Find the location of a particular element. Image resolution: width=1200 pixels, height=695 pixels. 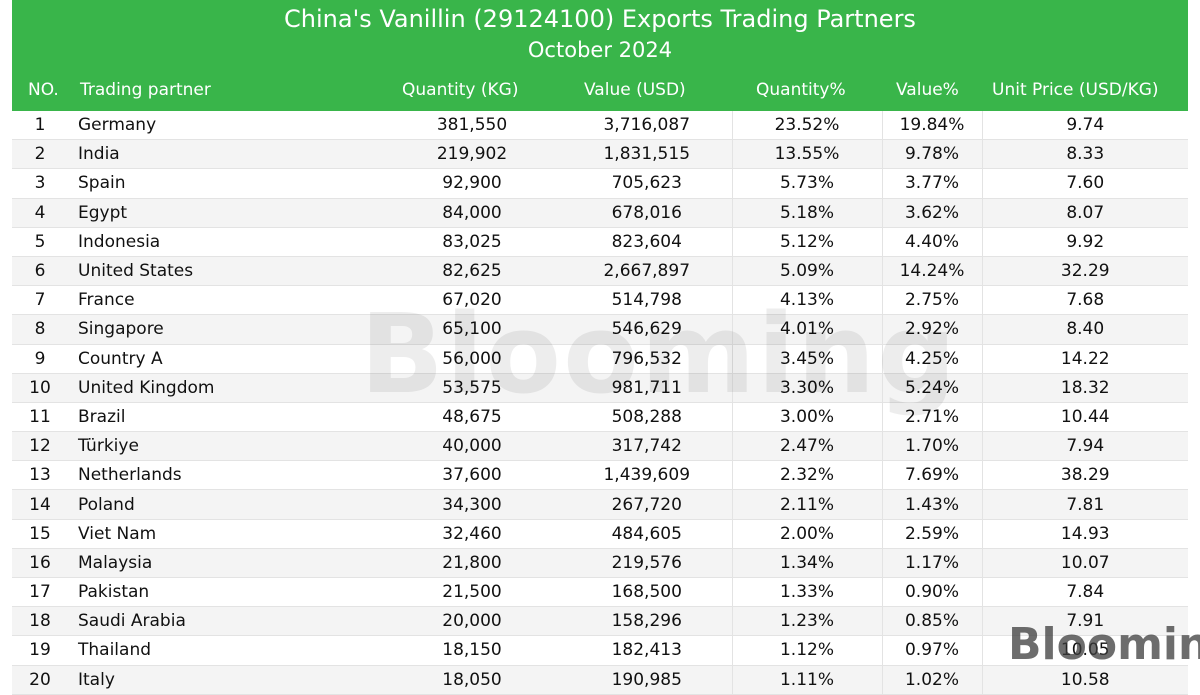

table-row: 9 Country A 56,000 796,532 3.45% 4.25% 14.22 is located at coordinates (600, 359).